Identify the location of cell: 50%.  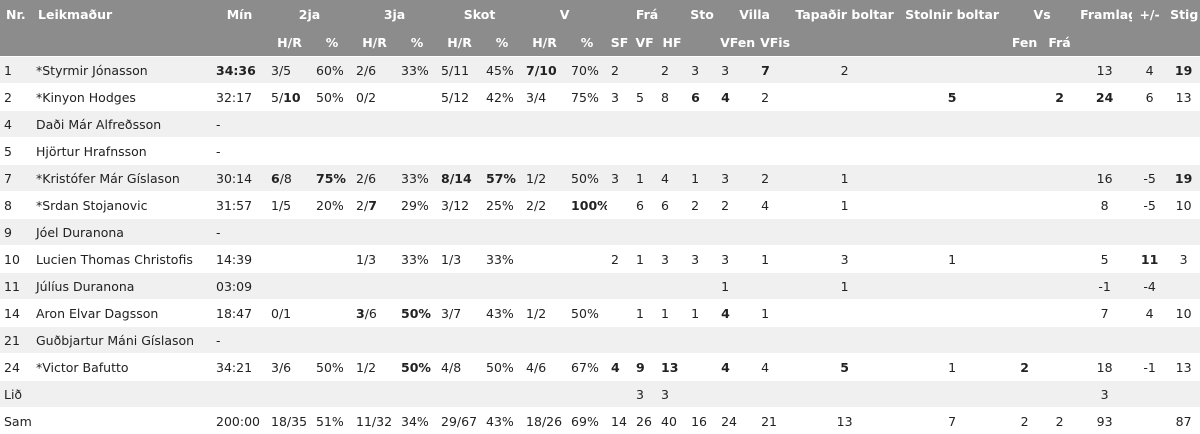
(587, 313).